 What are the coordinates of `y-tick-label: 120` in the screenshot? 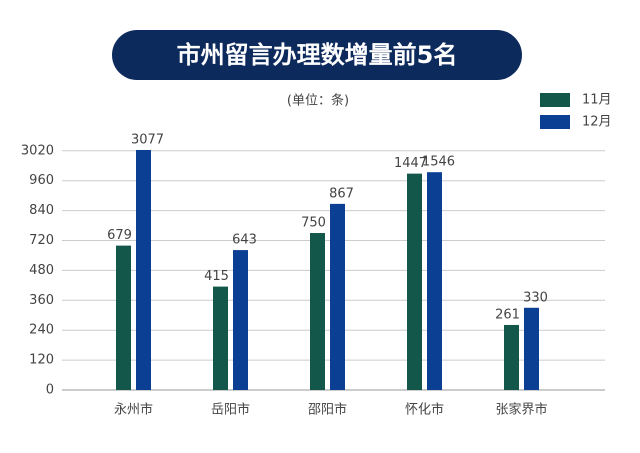 It's located at (41, 360).